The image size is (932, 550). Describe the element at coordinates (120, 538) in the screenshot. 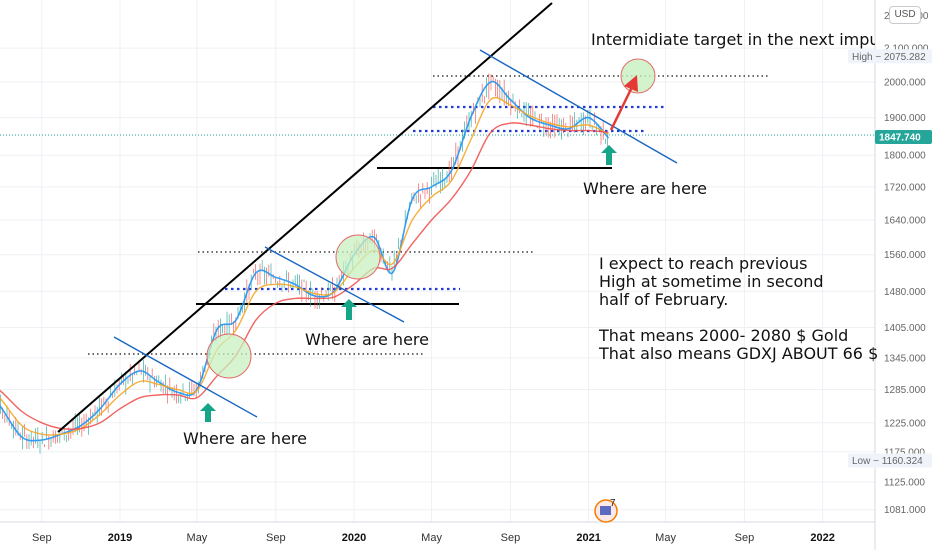

I see `time-tick-label: 2019` at that location.